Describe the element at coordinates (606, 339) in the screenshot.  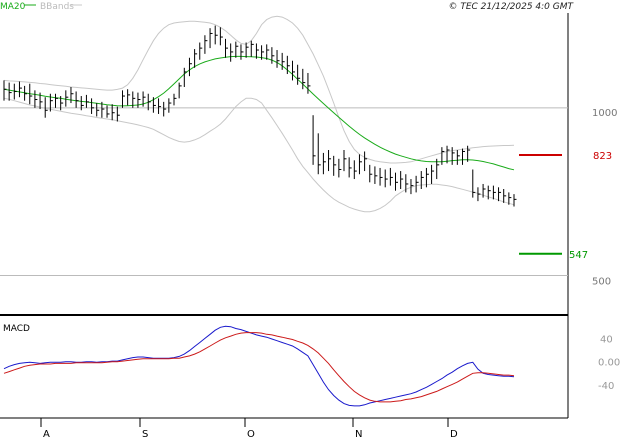
I see `macd-tick-label-40: 40` at that location.